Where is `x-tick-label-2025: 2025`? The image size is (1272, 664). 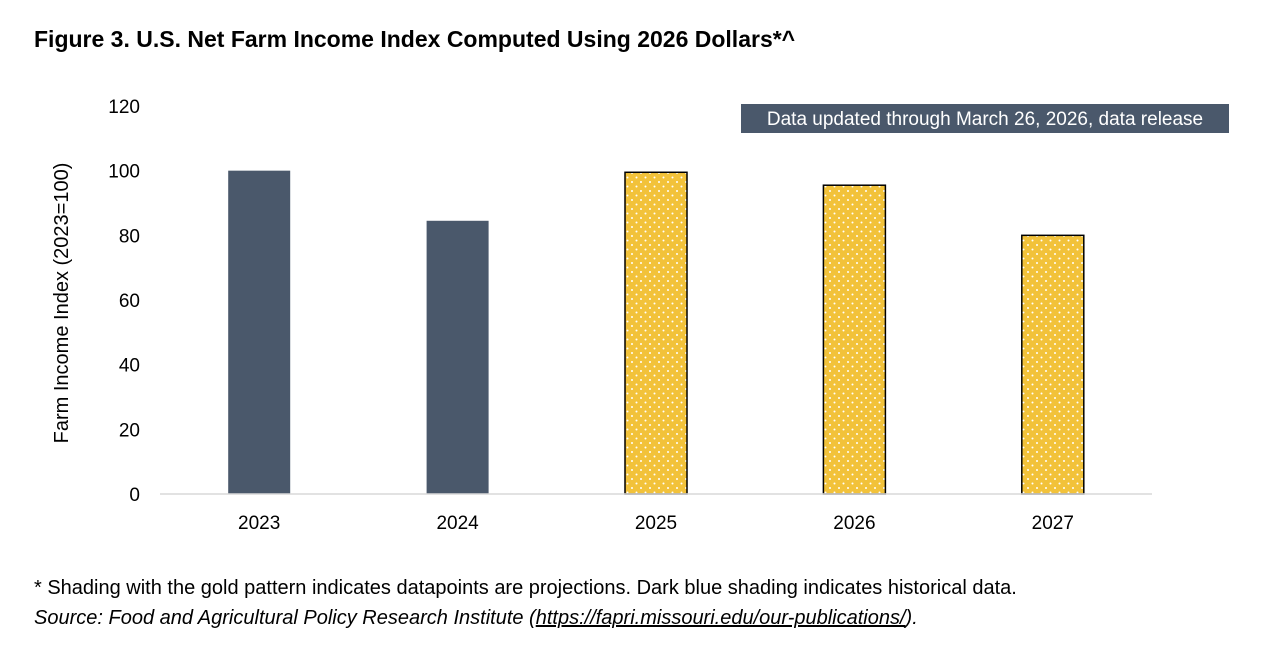
x-tick-label-2025: 2025 is located at coordinates (656, 523).